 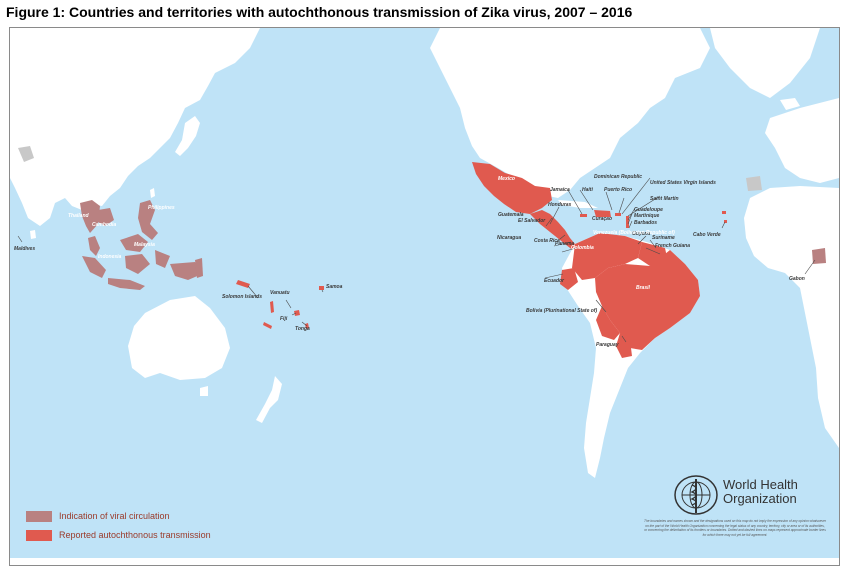 What do you see at coordinates (33, 234) in the screenshot?
I see `land-sri-lanka` at bounding box center [33, 234].